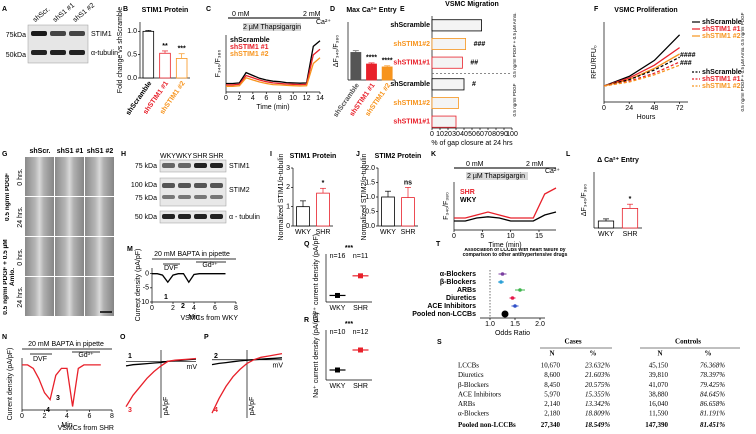 The width and height of the screenshot is (756, 434). Describe the element at coordinates (100, 151) in the screenshot. I see `column-label: shS1 #2` at that location.